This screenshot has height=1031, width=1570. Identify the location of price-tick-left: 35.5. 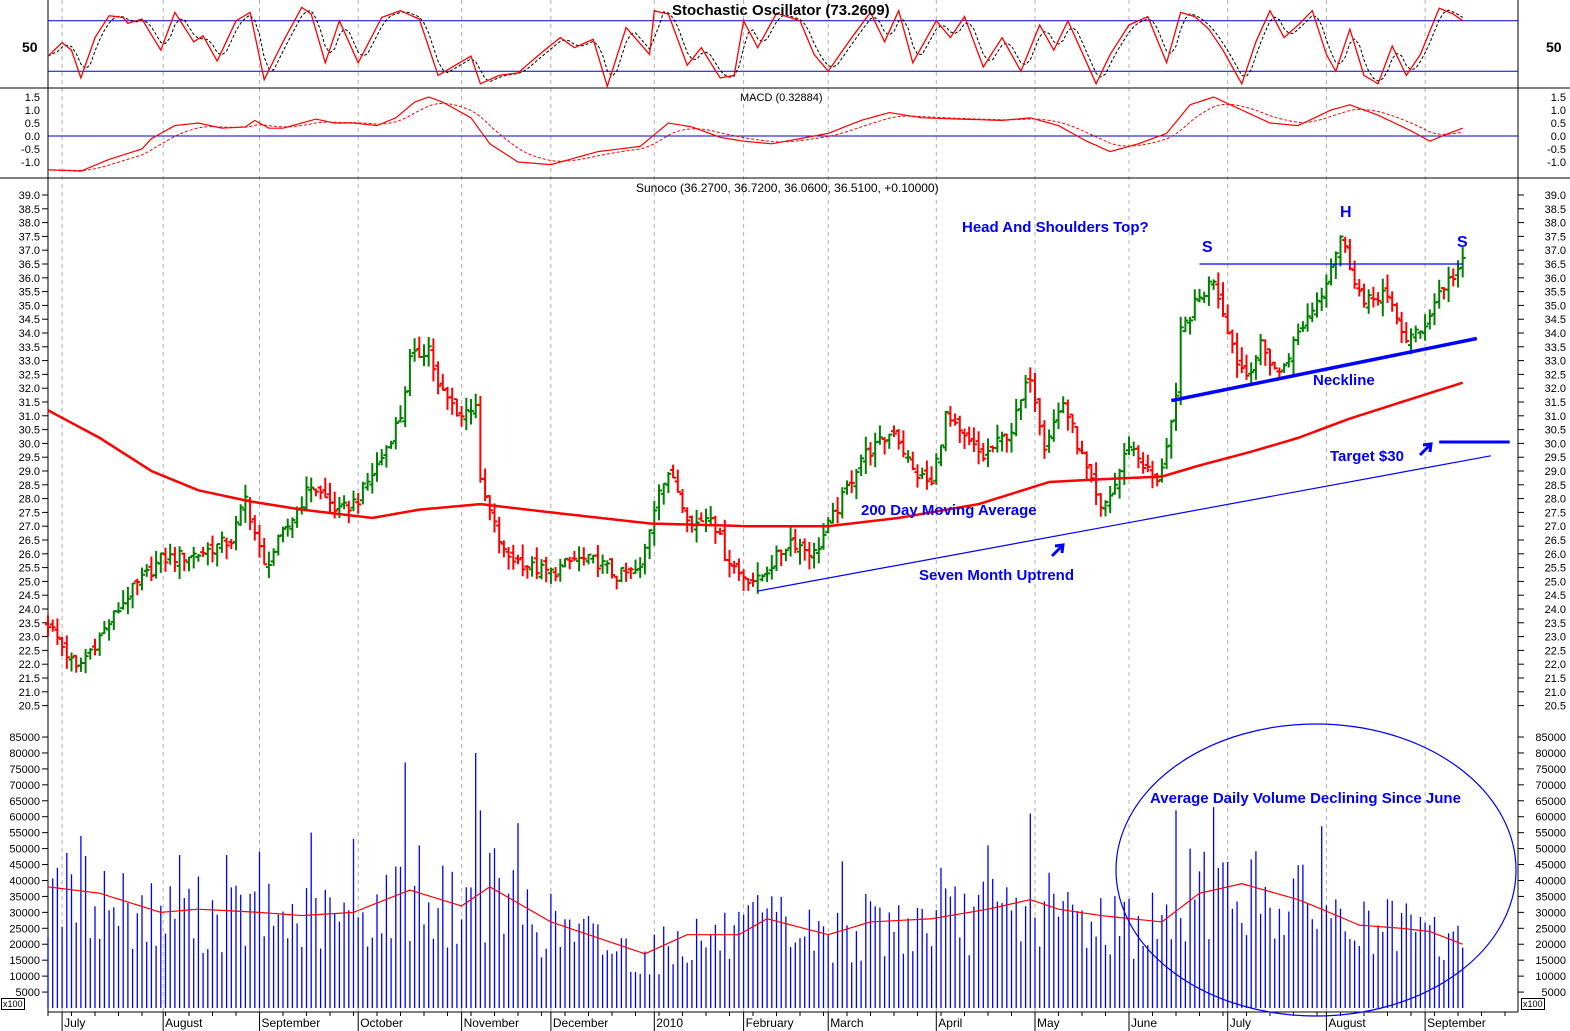
(29, 293).